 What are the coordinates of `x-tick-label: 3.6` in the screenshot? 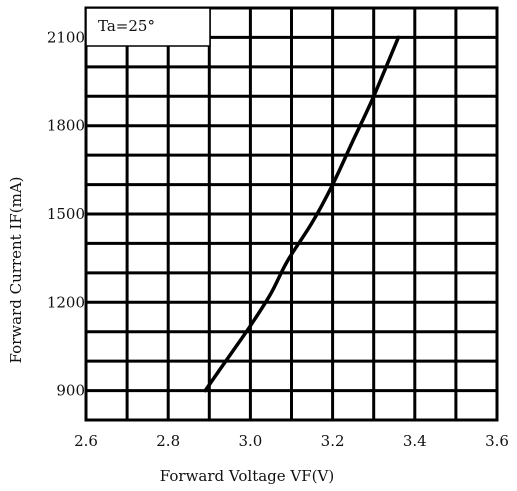 It's located at (497, 441).